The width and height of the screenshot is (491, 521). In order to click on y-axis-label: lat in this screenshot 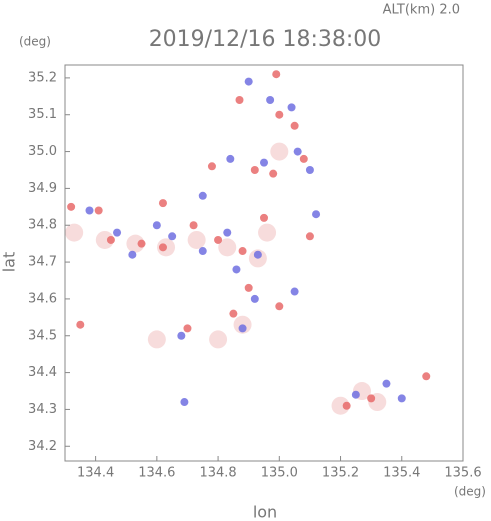, I will do `click(9, 262)`.